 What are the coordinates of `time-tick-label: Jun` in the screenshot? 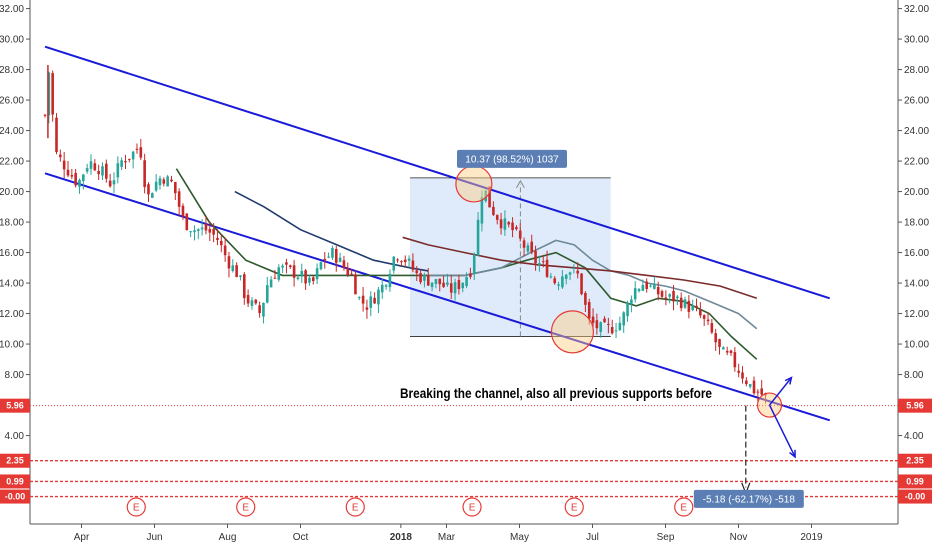 It's located at (154, 537).